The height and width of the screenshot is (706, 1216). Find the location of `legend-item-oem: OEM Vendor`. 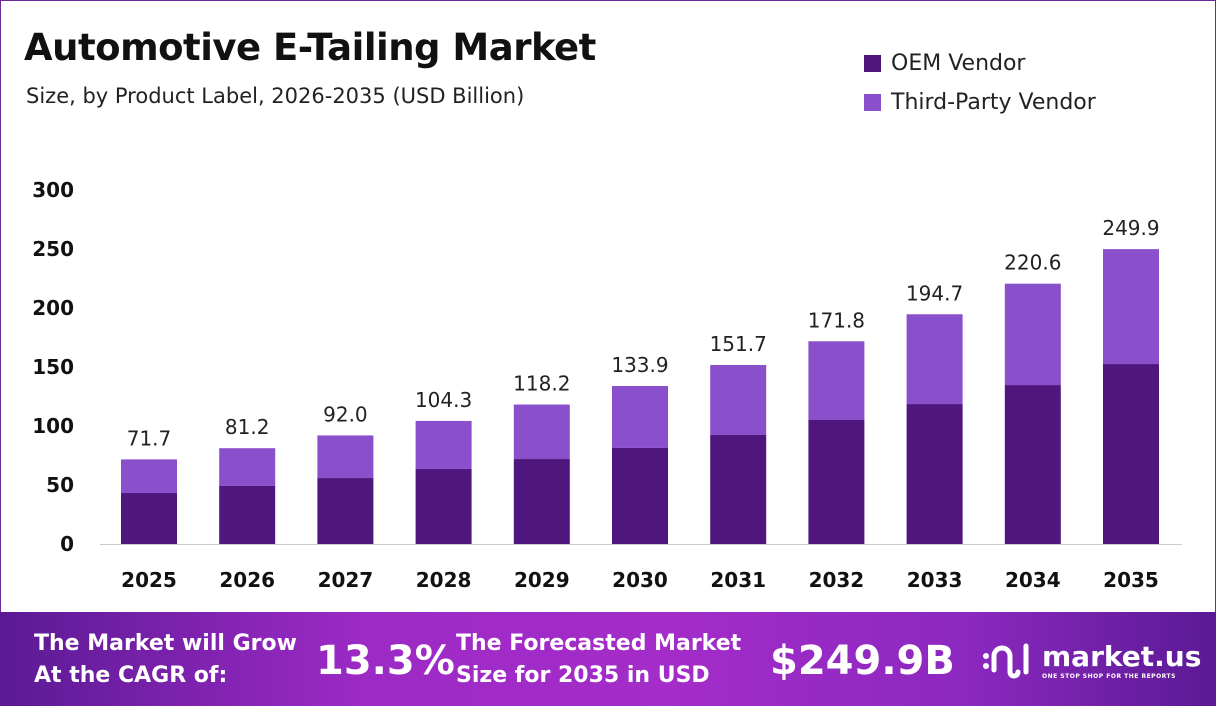

legend-item-oem: OEM Vendor is located at coordinates (980, 63).